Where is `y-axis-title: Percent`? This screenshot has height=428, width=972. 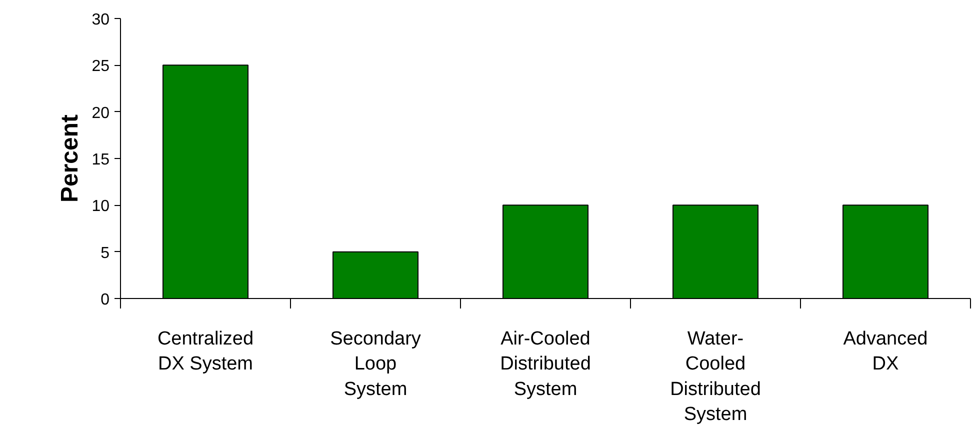 y-axis-title: Percent is located at coordinates (70, 158).